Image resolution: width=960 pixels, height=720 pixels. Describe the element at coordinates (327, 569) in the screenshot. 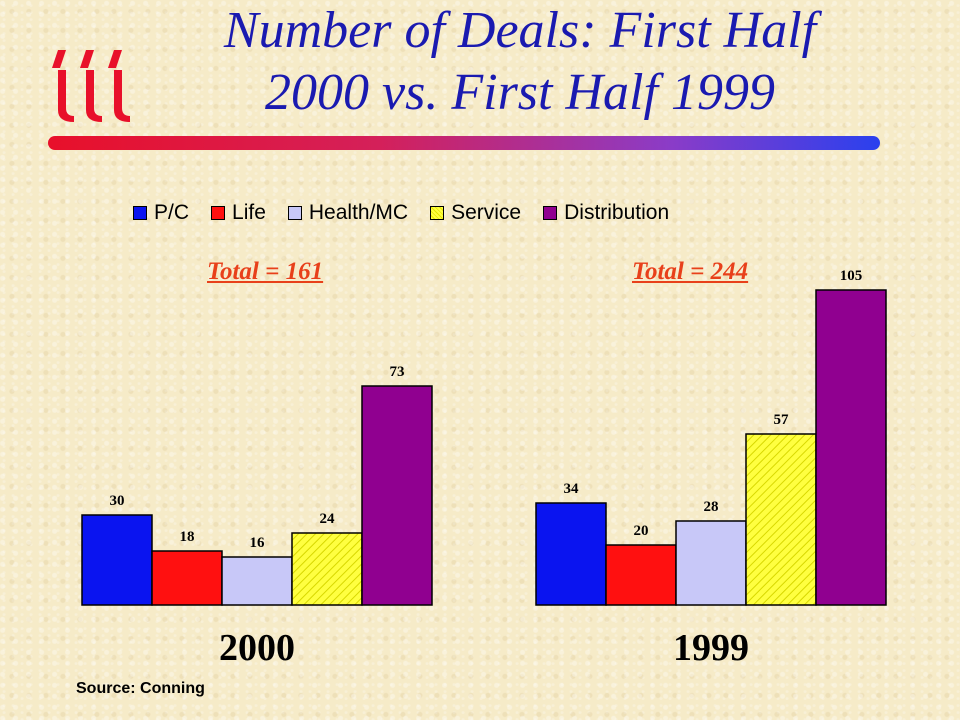

I see `bar-2000-service` at that location.